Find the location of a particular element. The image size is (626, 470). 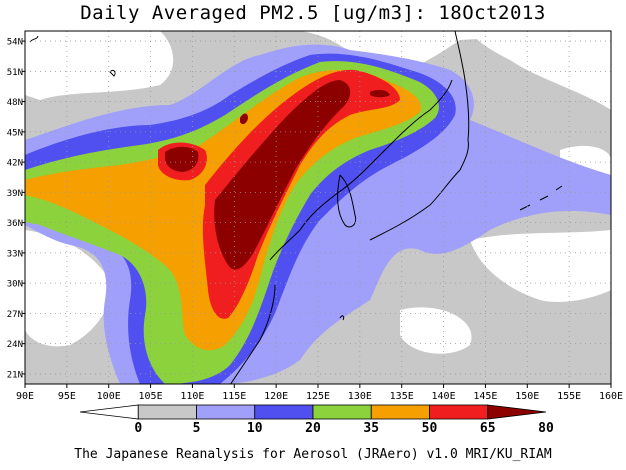

colorbar-label: 35 is located at coordinates (371, 428).